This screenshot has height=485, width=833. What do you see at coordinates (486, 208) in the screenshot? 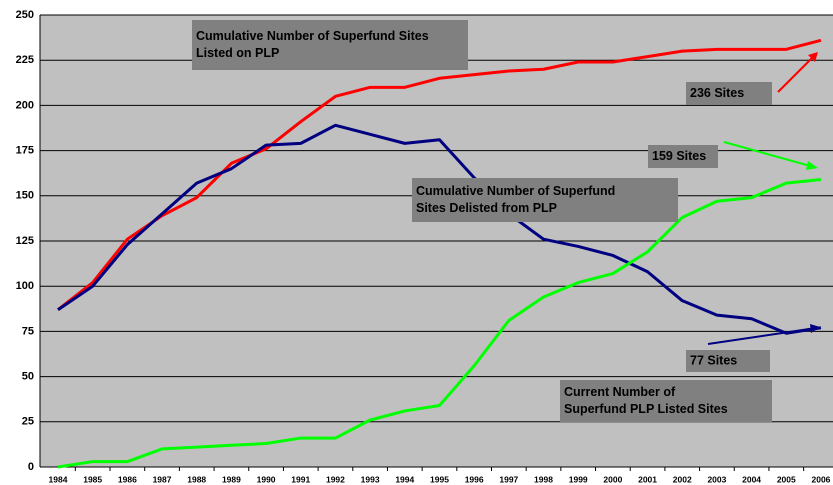
I see `annotation-text: Sites Delisted from PLP` at bounding box center [486, 208].